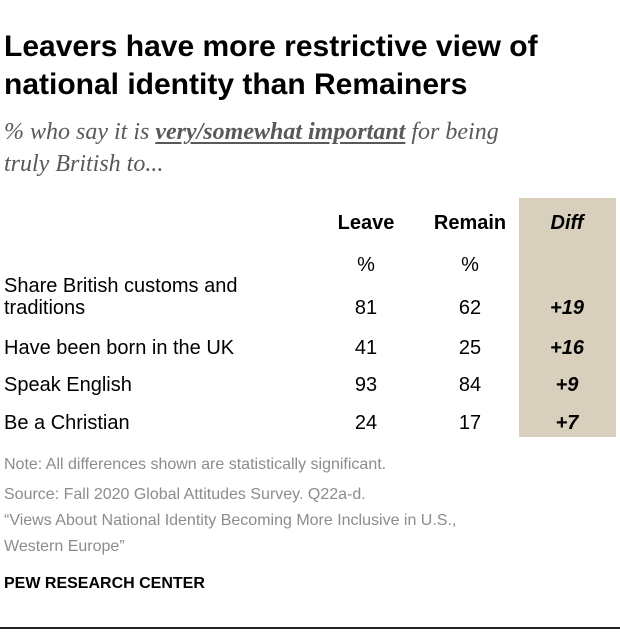  What do you see at coordinates (567, 223) in the screenshot?
I see `column-header-diff: Diff` at bounding box center [567, 223].